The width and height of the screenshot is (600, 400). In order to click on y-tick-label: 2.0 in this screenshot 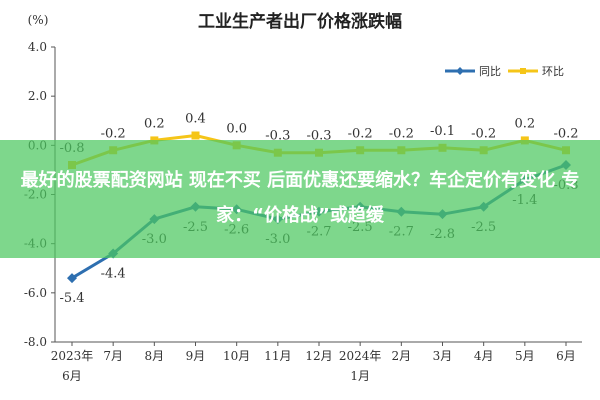, I will do `click(37, 96)`.